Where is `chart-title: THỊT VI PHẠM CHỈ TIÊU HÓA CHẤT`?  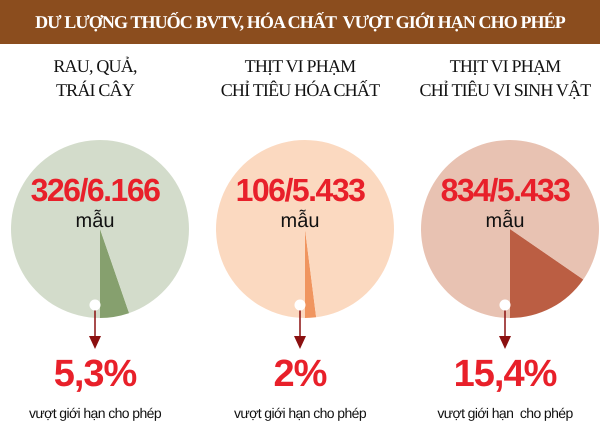
chart-title: THỊT VI PHẠM CHỈ TIÊU HÓA CHẤT is located at coordinates (300, 78).